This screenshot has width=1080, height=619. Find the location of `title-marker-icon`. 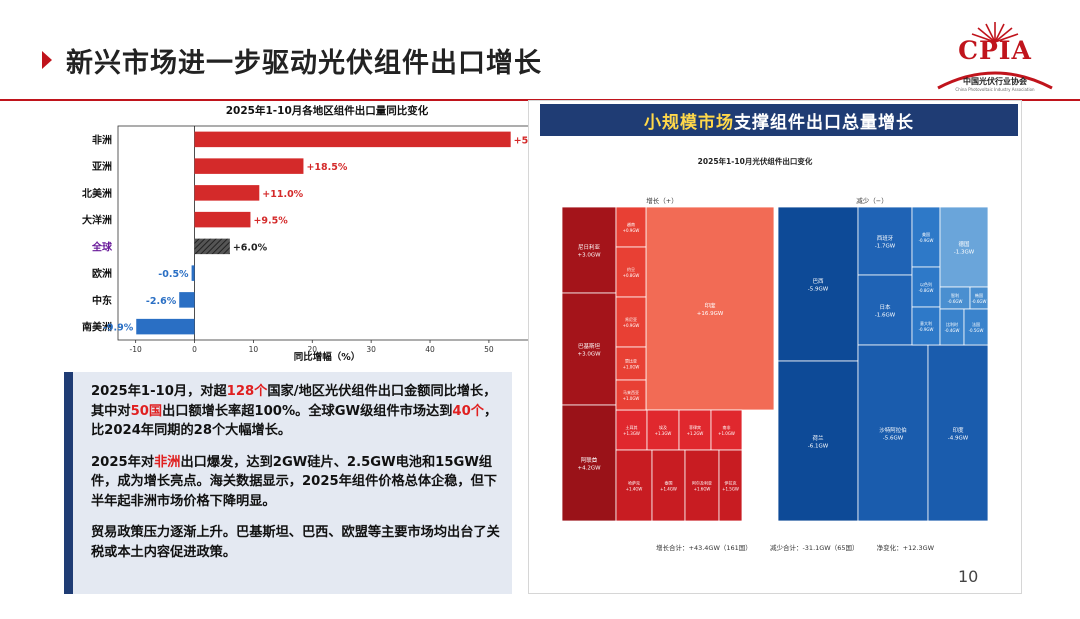

title-marker-icon is located at coordinates (47, 60).